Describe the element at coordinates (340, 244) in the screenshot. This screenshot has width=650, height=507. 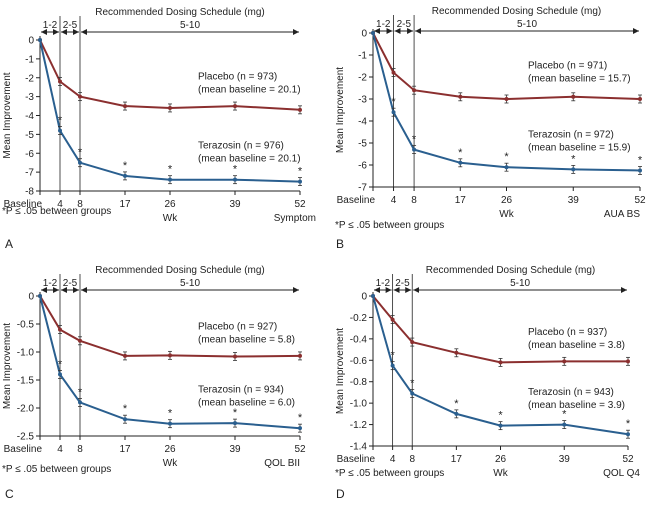
I see `panel-letter: B` at that location.